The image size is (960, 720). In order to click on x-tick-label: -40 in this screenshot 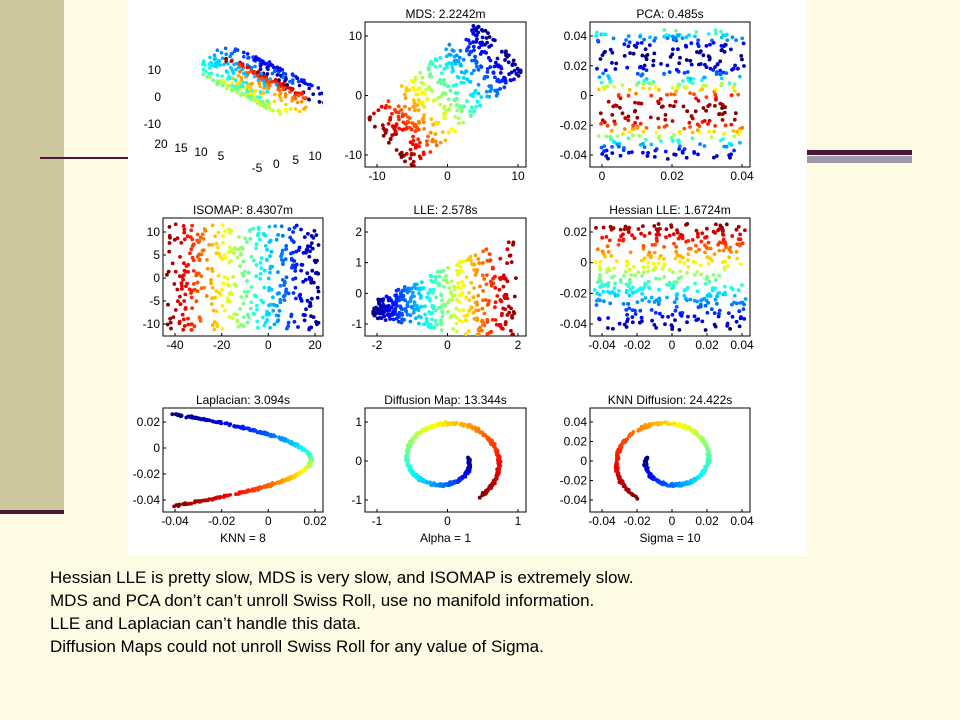, I will do `click(175, 345)`.